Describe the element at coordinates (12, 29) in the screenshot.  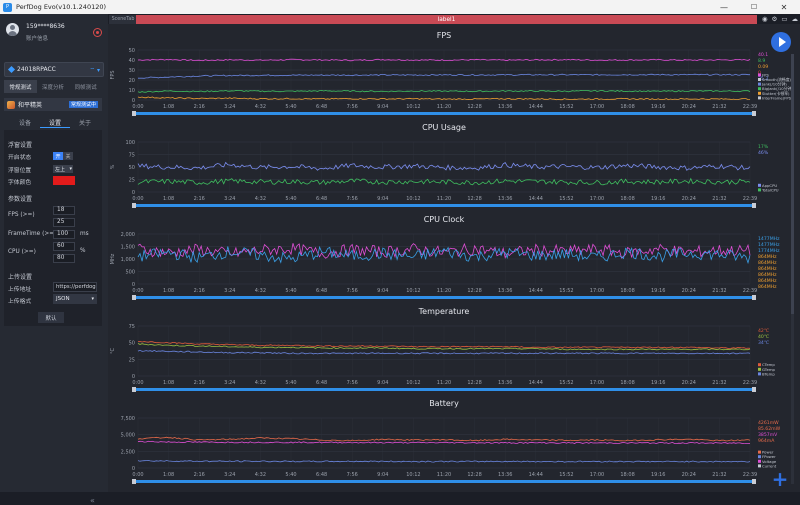
I see `avatar` at that location.